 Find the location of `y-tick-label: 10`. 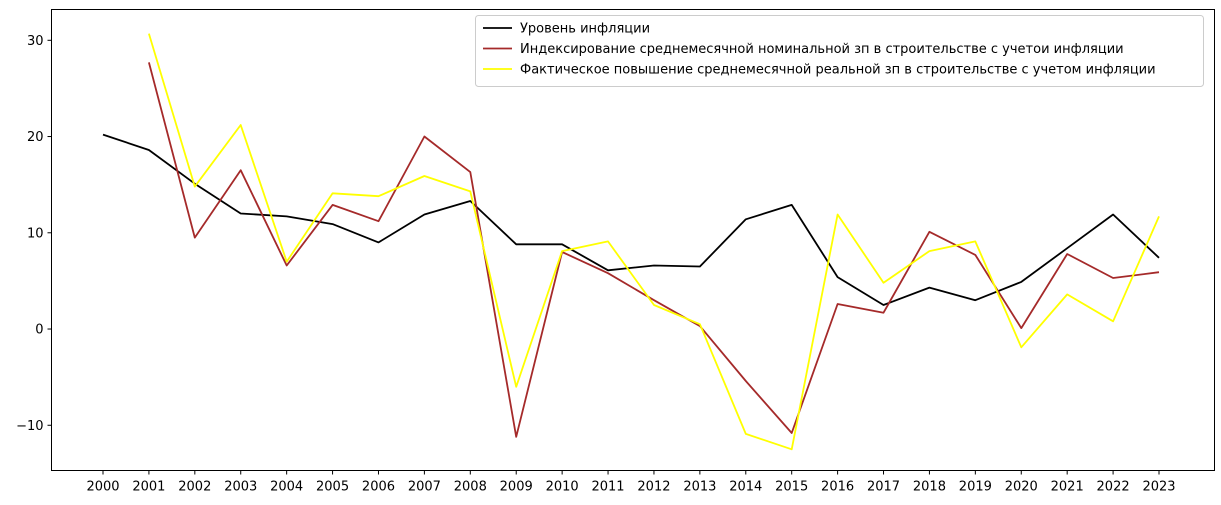

y-tick-label: 10 is located at coordinates (35, 233).